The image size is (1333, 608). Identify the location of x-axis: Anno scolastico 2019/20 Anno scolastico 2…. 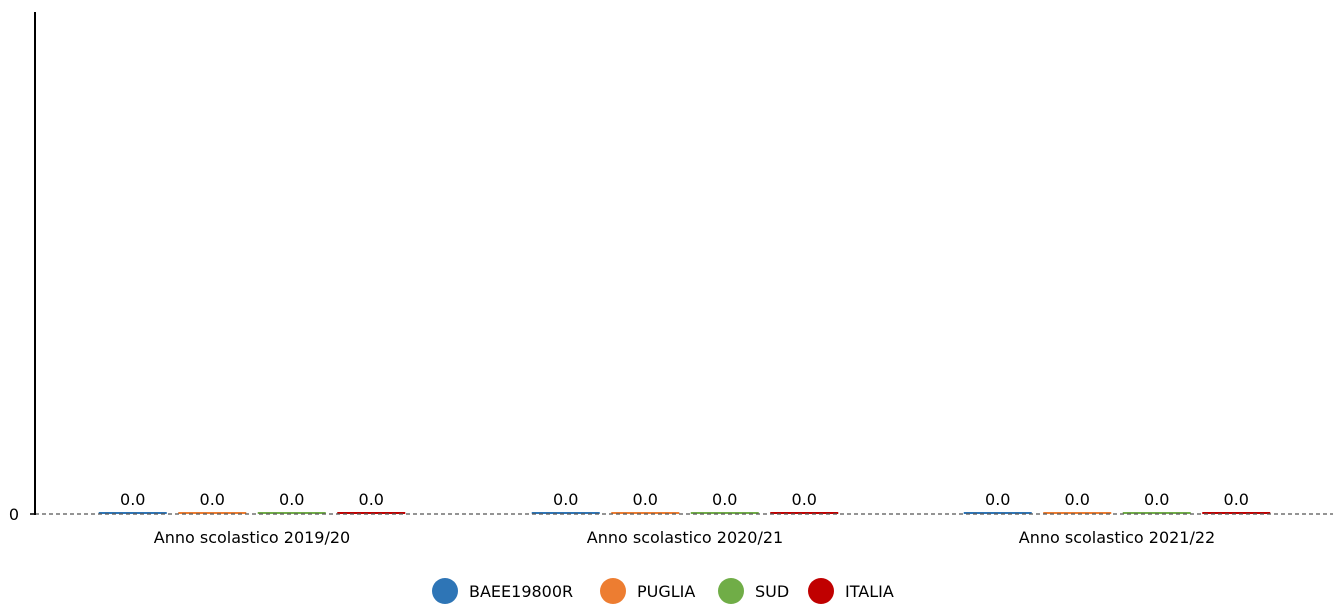
(684, 530).